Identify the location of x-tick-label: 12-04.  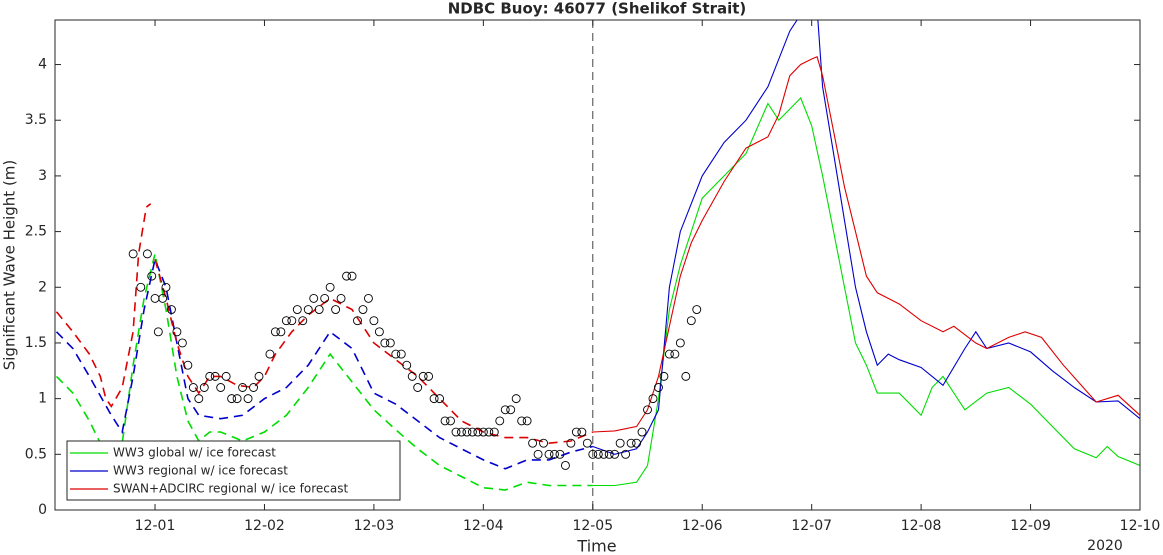
(483, 526).